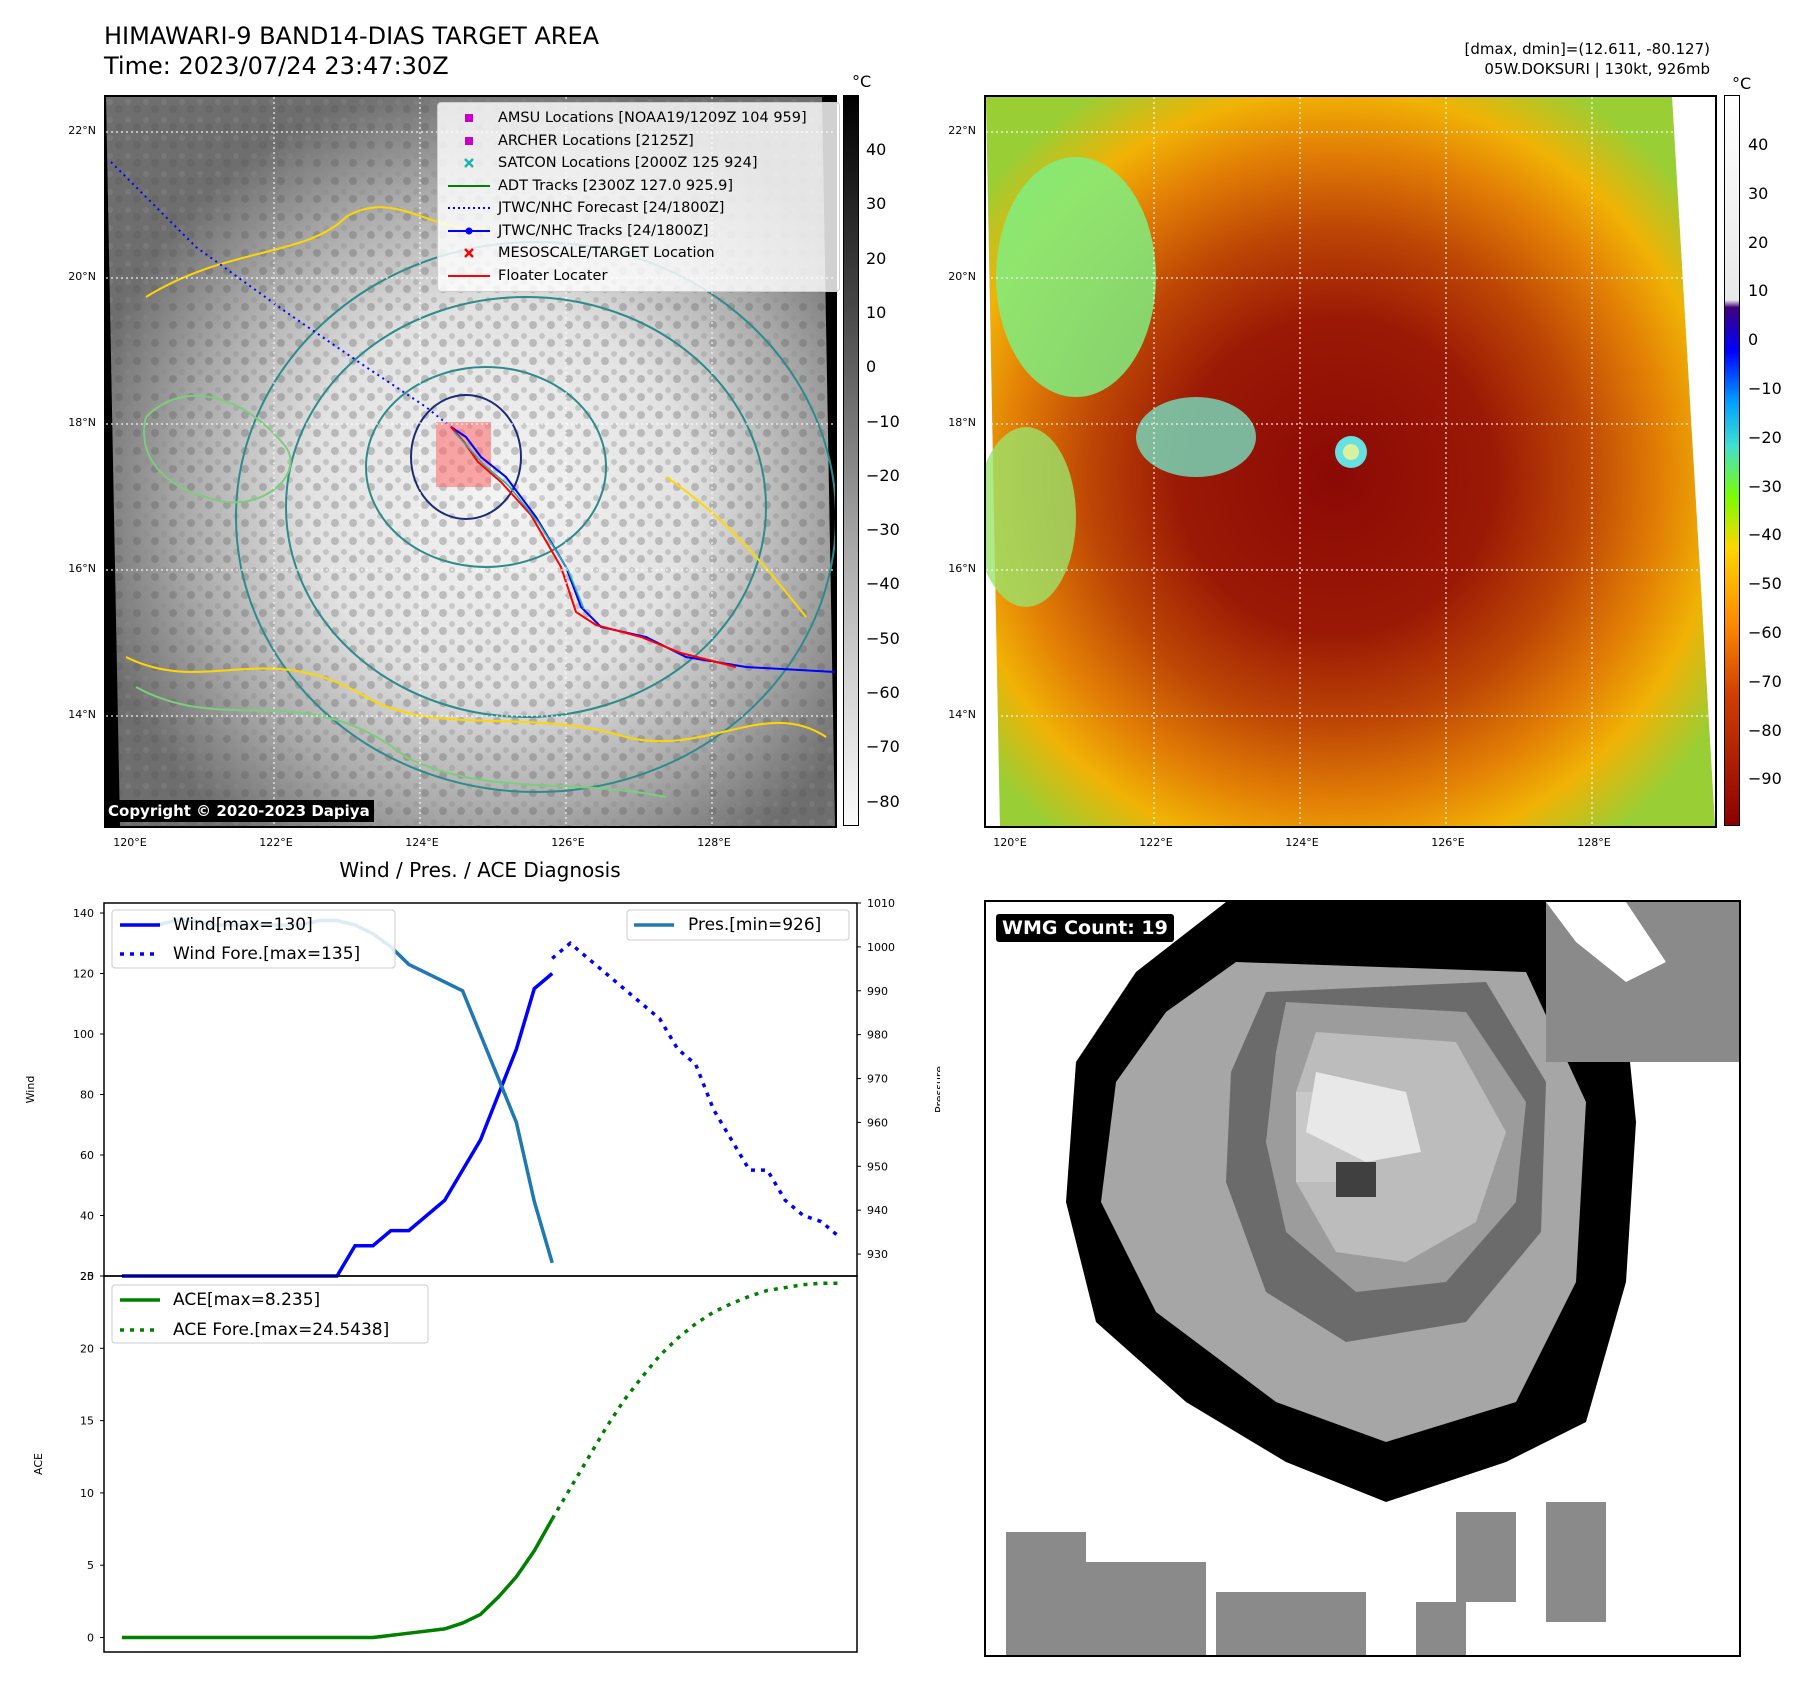  I want to click on pressure-legend, so click(738, 925).